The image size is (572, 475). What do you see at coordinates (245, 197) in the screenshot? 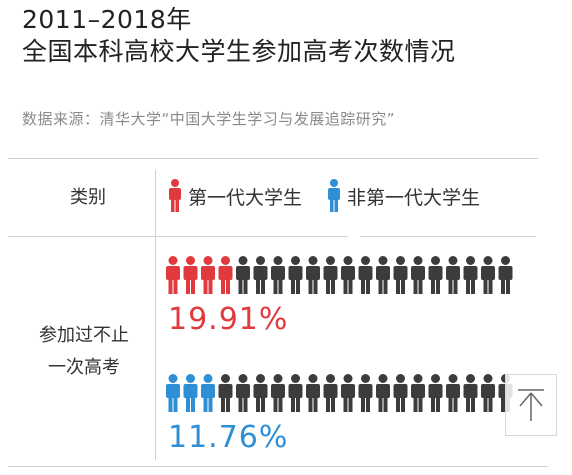
I see `legend-first-gen-label: 第一代大学生` at bounding box center [245, 197].